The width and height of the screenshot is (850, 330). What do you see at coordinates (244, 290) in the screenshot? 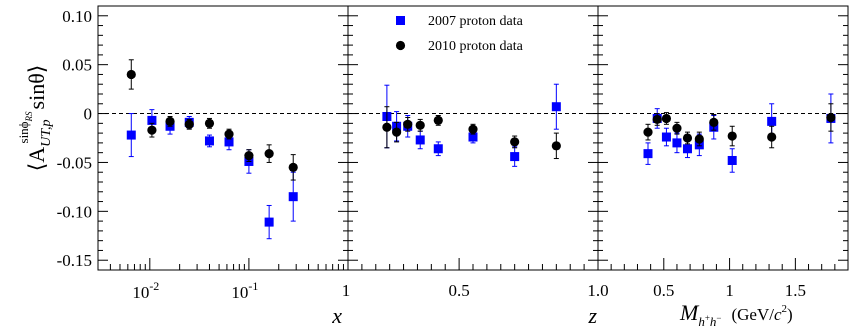
I see `x-tick-label: 10⁻¹` at bounding box center [244, 290].